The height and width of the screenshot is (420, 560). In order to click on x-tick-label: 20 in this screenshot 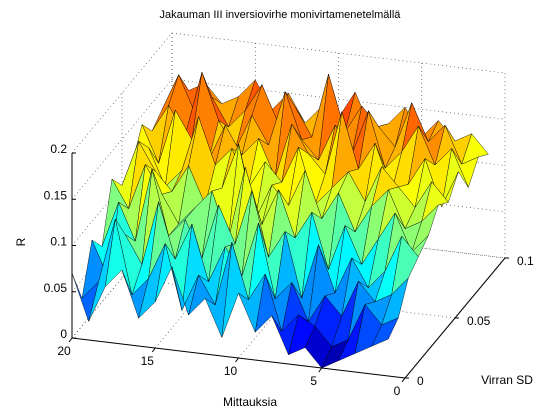, I will do `click(64, 351)`.